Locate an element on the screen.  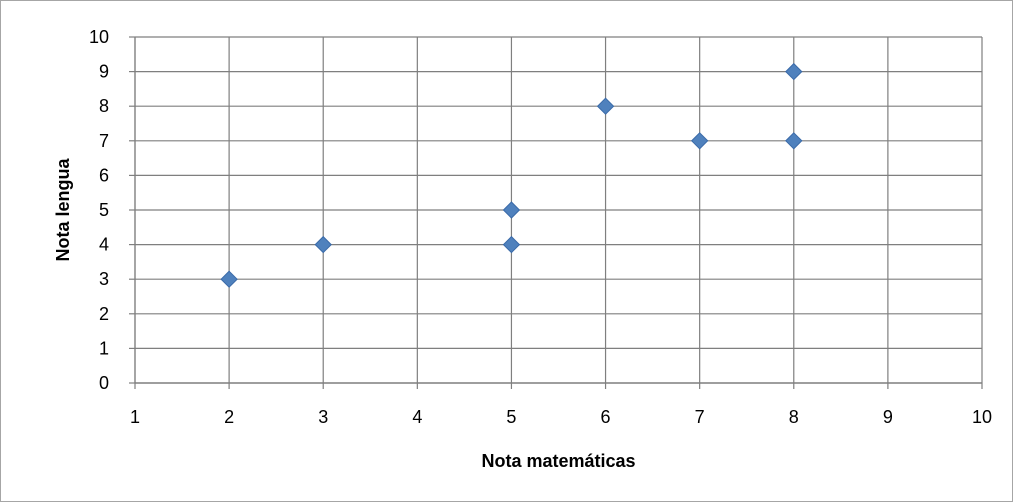
x-tick-label: 10 is located at coordinates (982, 417).